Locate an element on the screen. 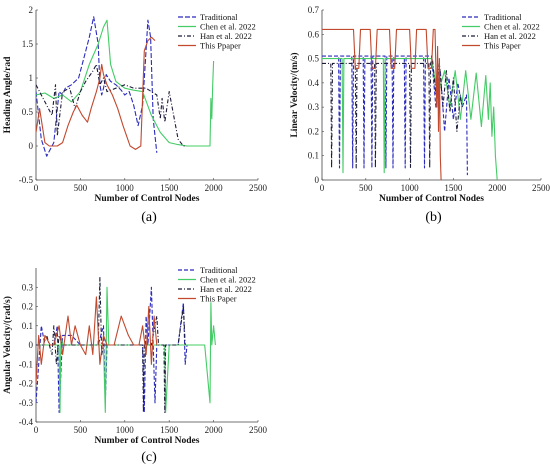  y-tick-label: 2 is located at coordinates (31, 10).